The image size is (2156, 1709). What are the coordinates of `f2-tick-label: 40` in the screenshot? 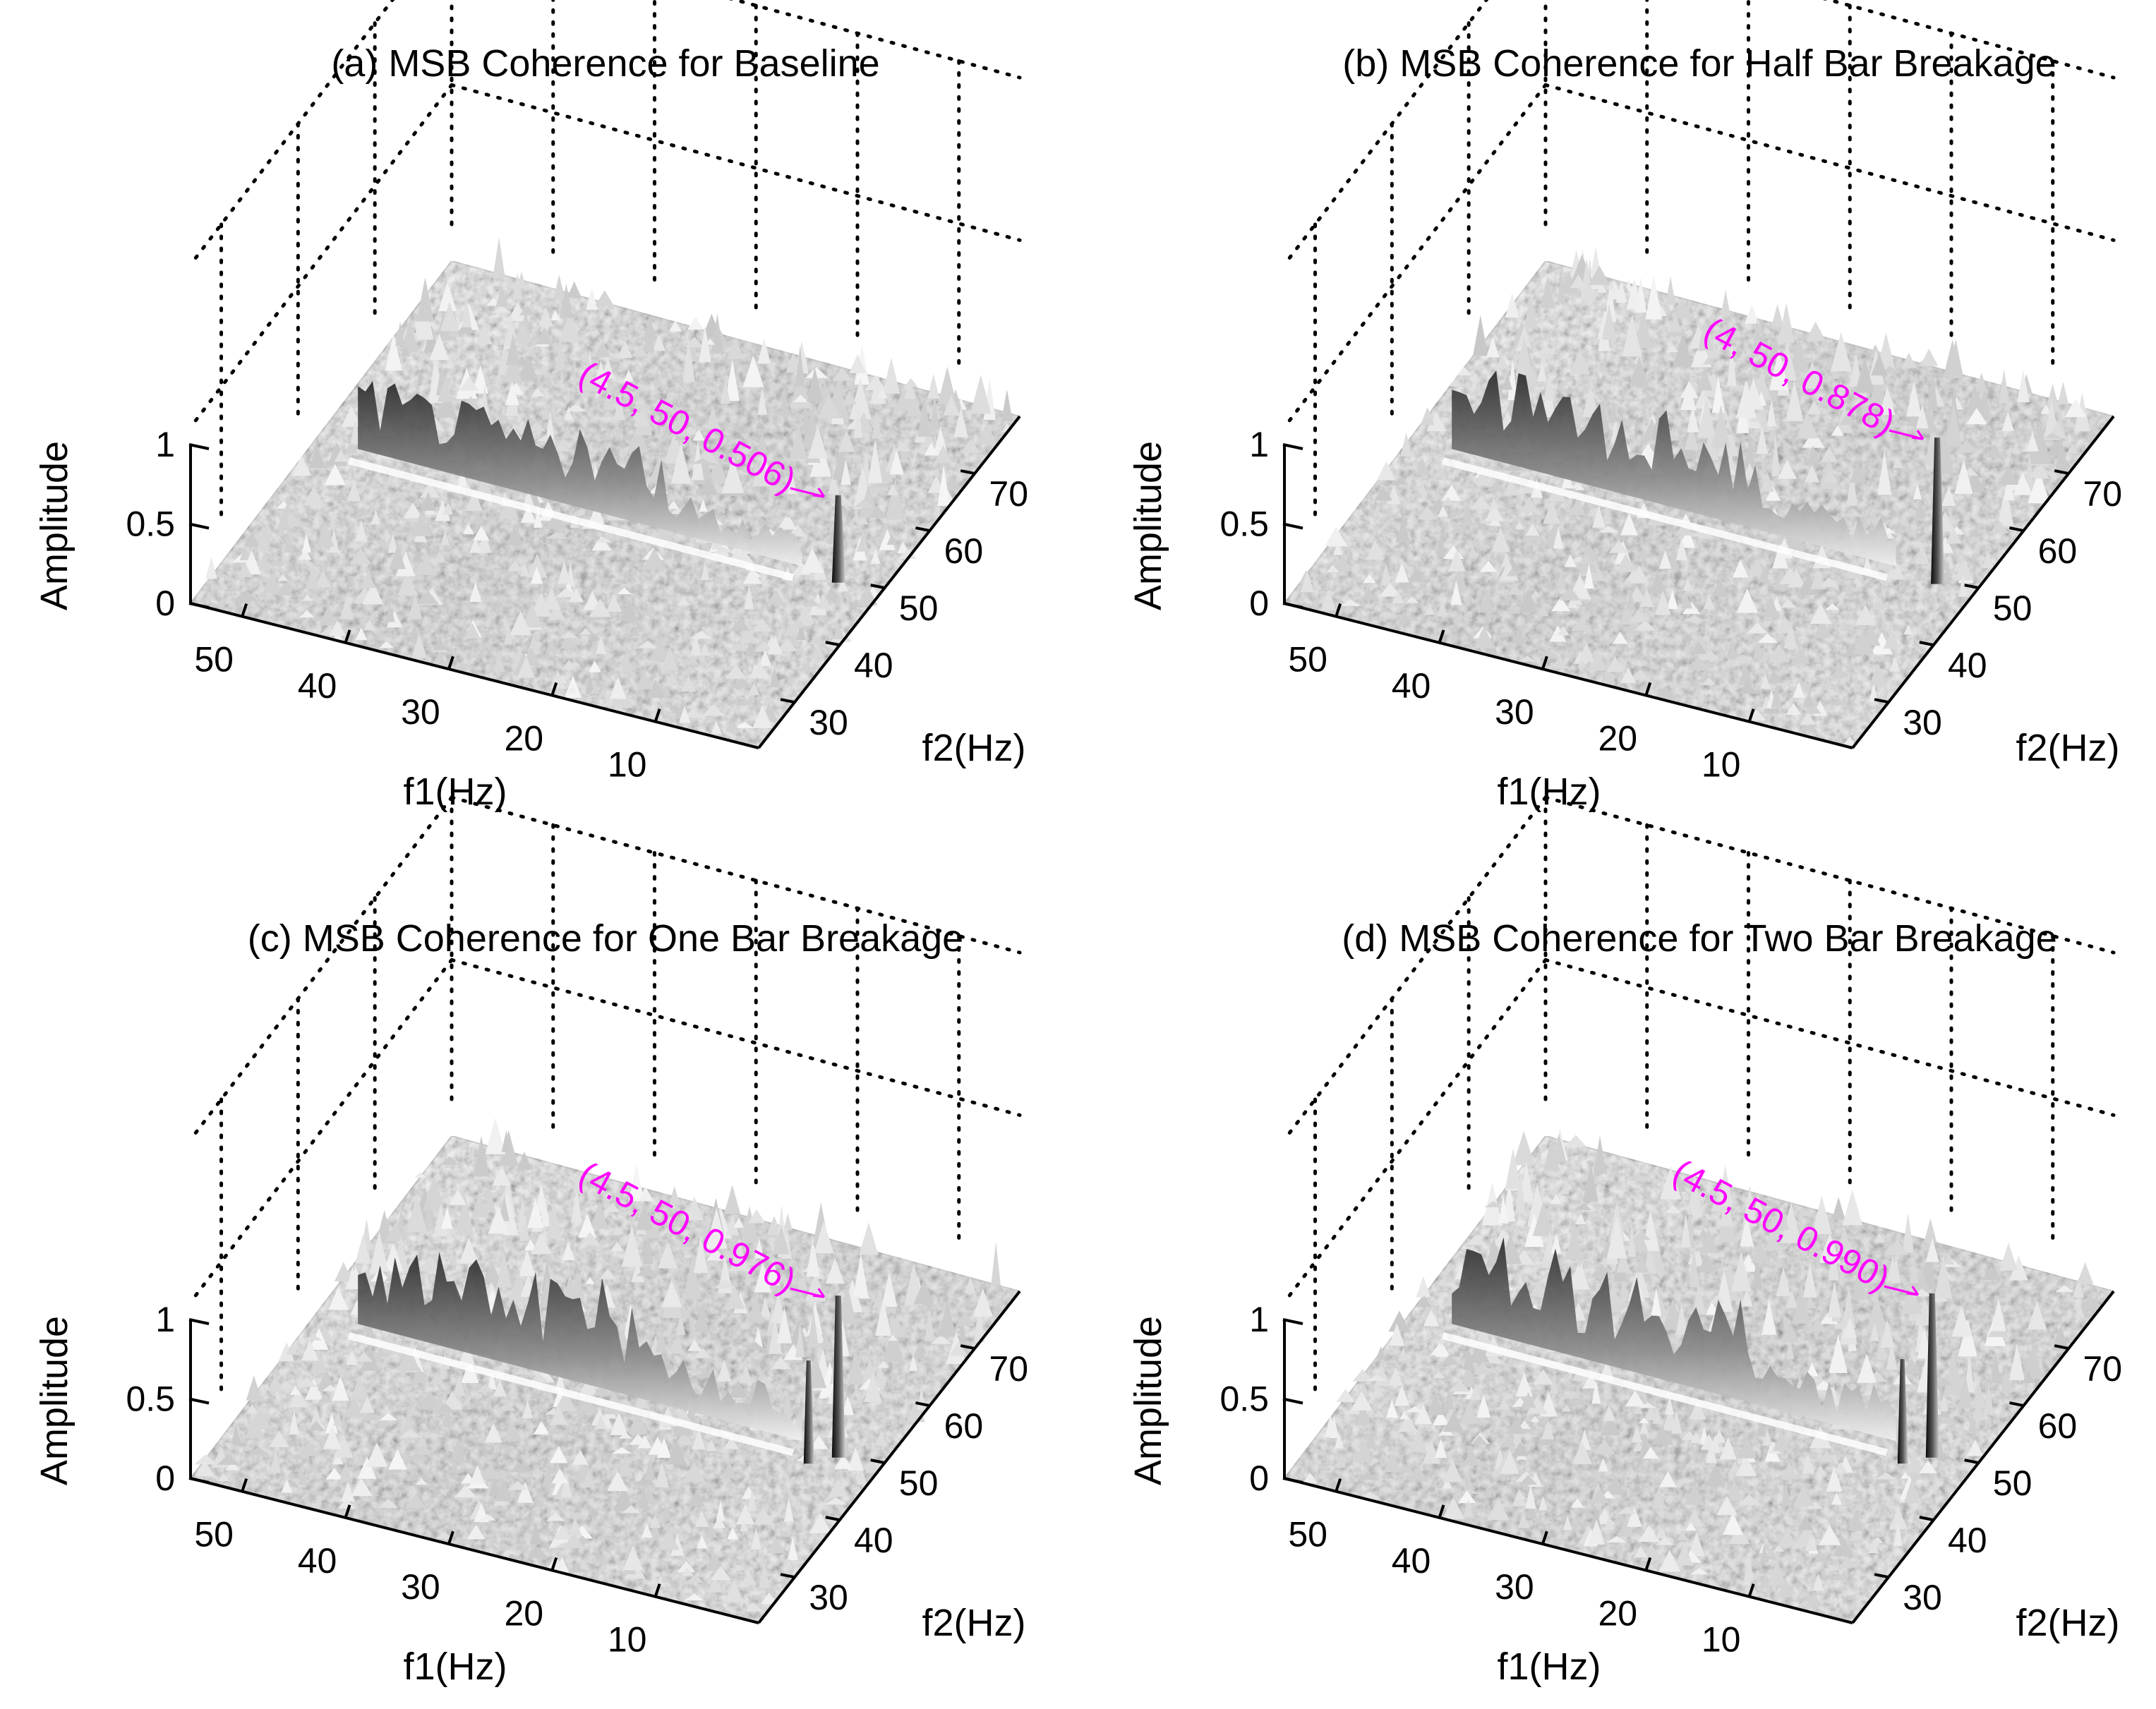 It's located at (1968, 665).